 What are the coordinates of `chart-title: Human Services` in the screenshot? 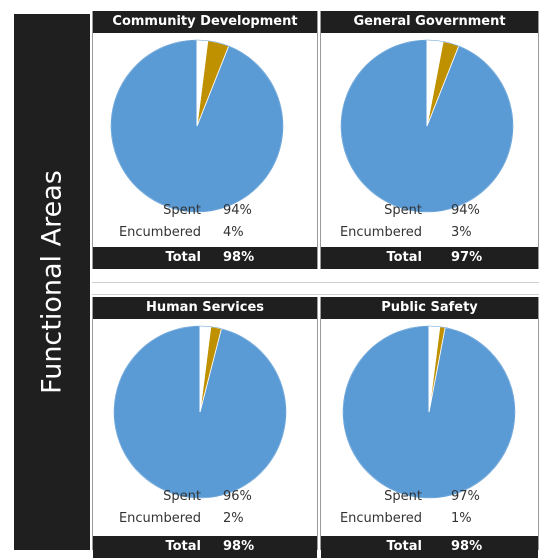 It's located at (205, 308).